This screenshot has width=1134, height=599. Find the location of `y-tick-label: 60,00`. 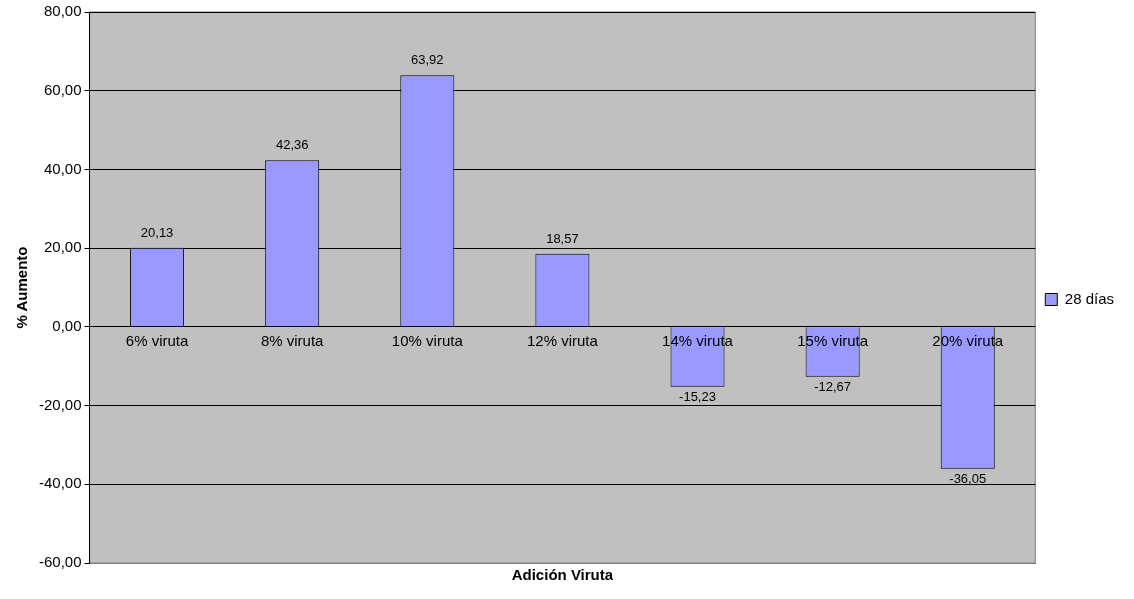

y-tick-label: 60,00 is located at coordinates (62, 89).